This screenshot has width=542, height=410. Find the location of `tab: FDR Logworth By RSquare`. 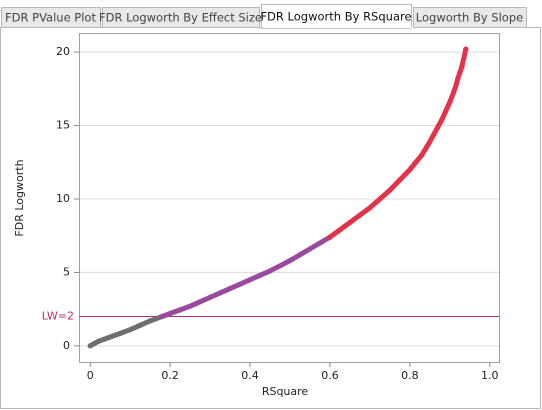

tab: FDR Logworth By RSquare is located at coordinates (336, 16).